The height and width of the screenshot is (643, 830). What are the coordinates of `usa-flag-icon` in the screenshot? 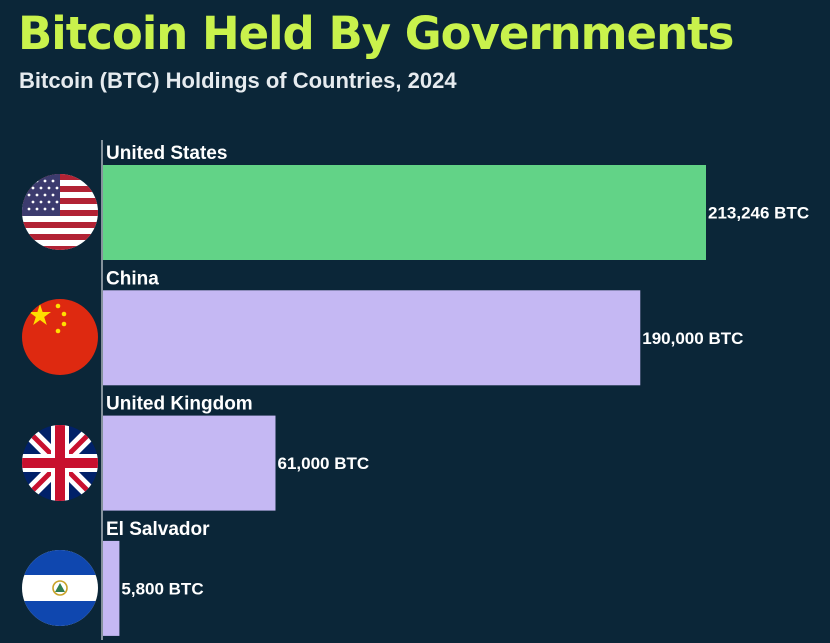 It's located at (60, 212).